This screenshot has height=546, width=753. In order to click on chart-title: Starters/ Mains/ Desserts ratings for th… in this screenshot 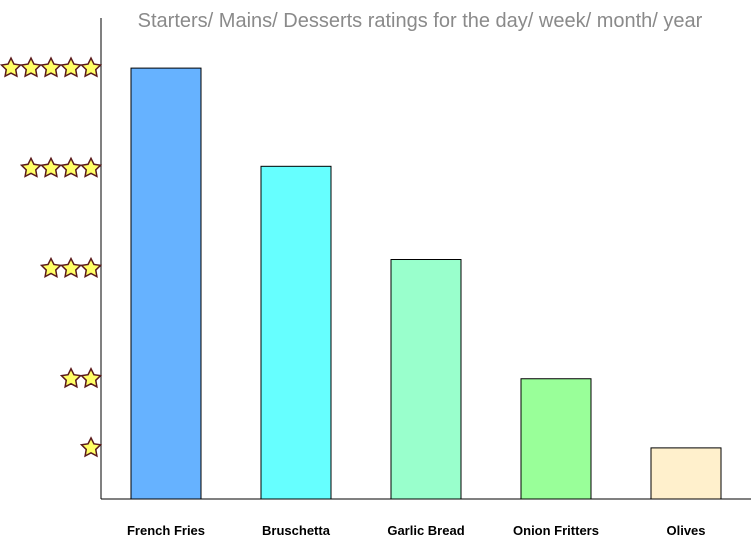, I will do `click(420, 21)`.